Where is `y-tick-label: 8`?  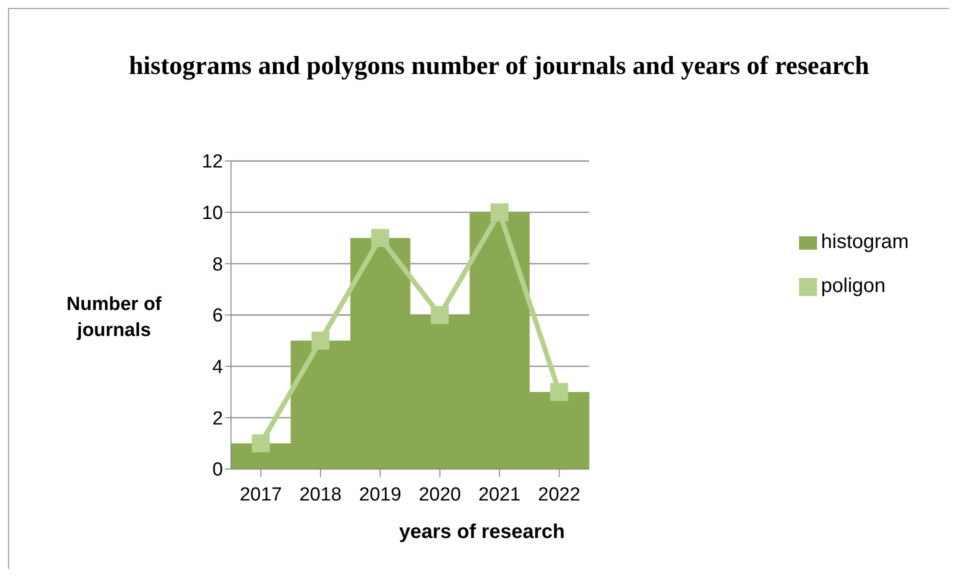
y-tick-label: 8 is located at coordinates (217, 265).